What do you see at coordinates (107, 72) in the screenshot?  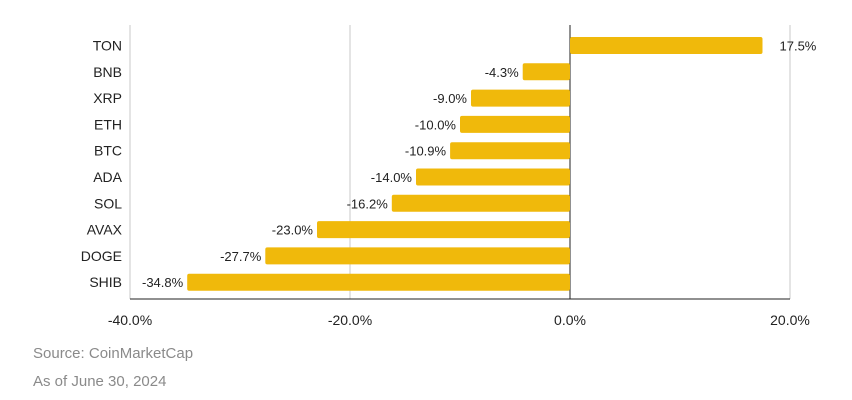 I see `category-label-bnb: BNB` at bounding box center [107, 72].